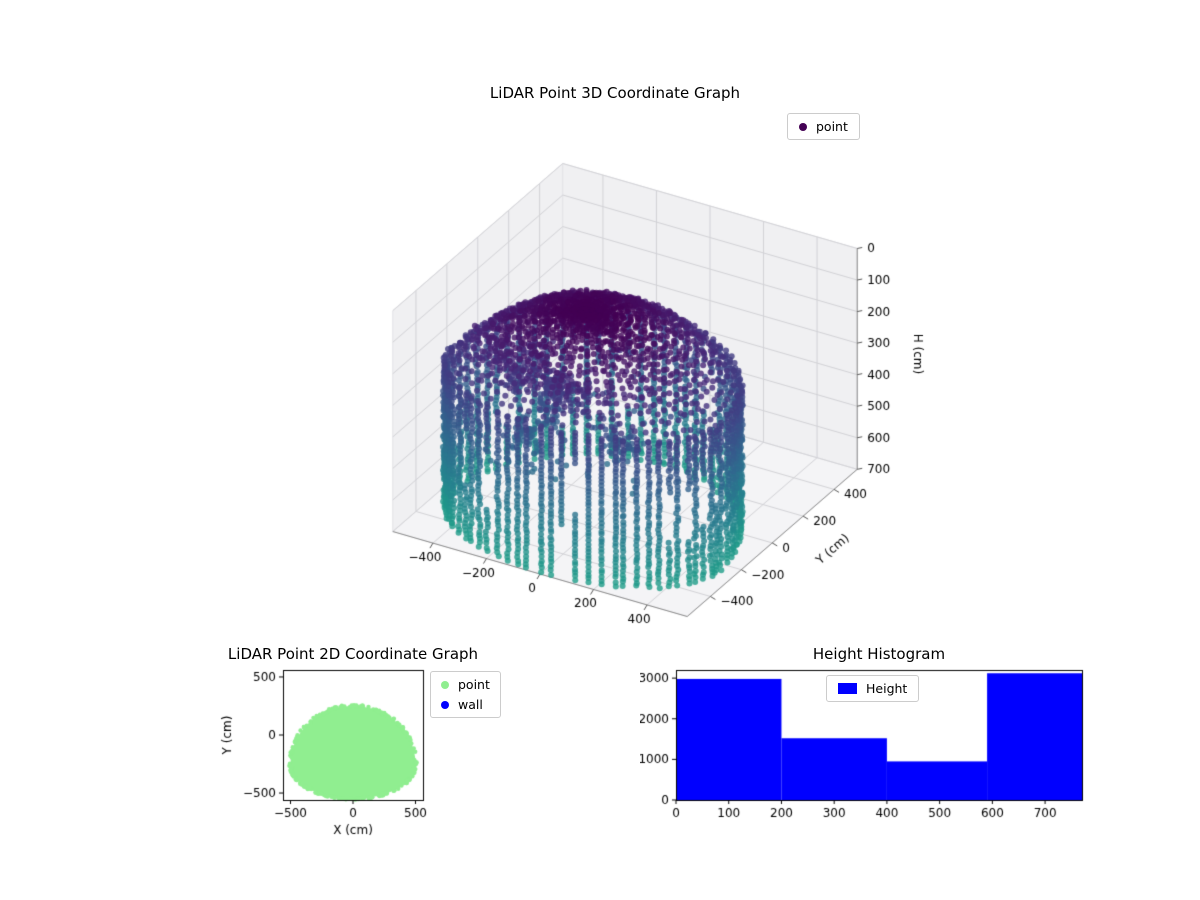  Describe the element at coordinates (445, 704) in the screenshot. I see `wall-marker-icon` at that location.